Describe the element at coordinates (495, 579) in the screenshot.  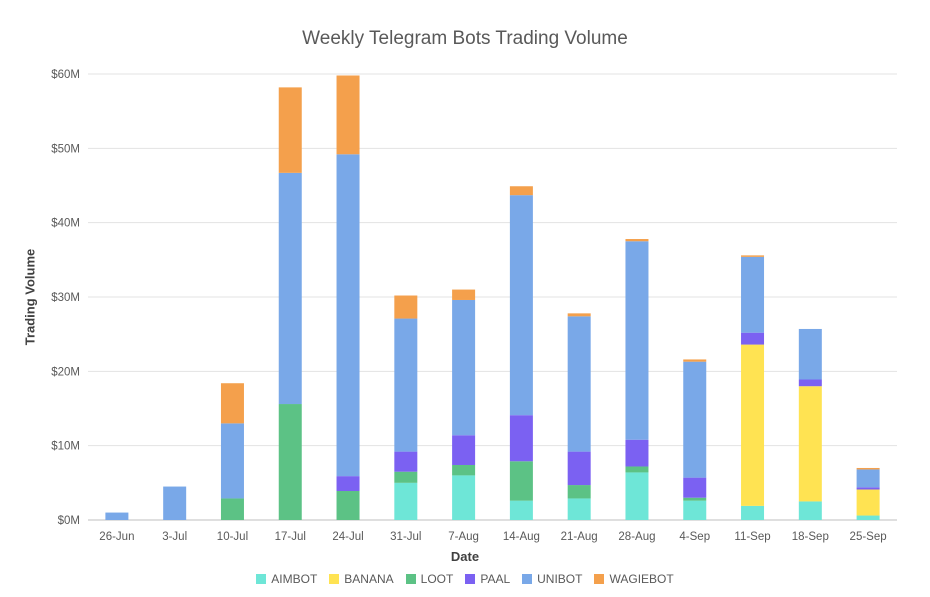
I see `legend-label: PAAL` at that location.